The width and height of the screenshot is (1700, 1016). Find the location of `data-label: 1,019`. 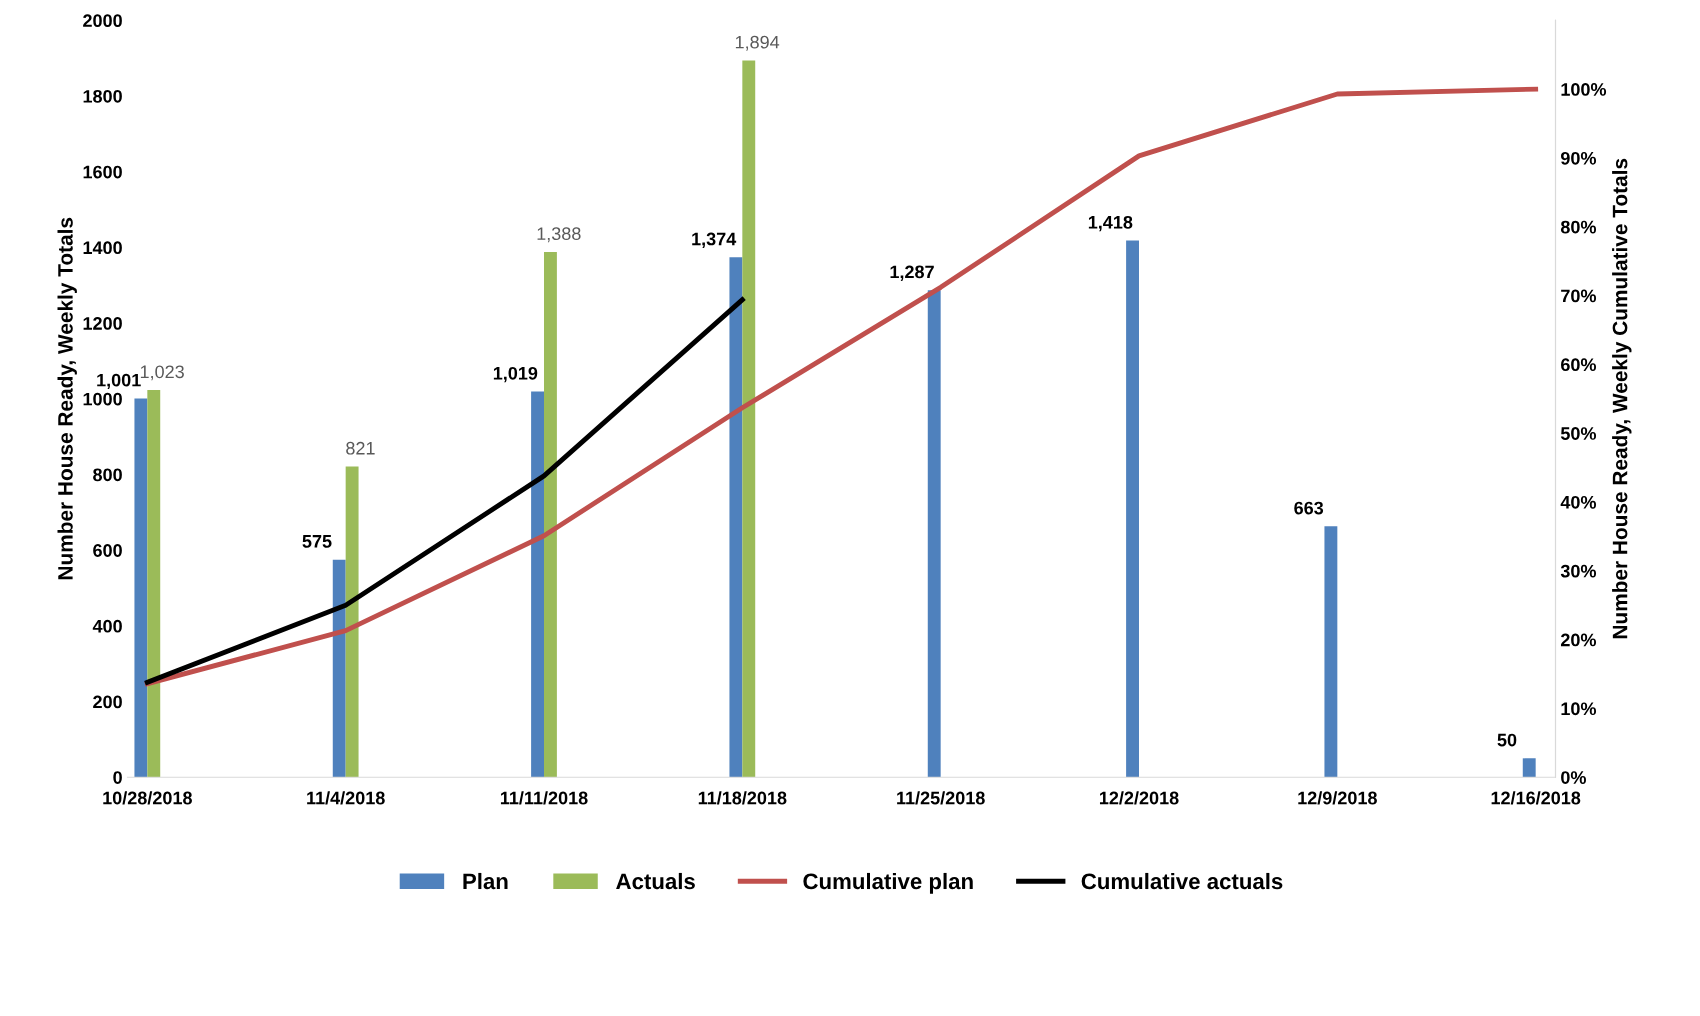

data-label: 1,019 is located at coordinates (515, 374).